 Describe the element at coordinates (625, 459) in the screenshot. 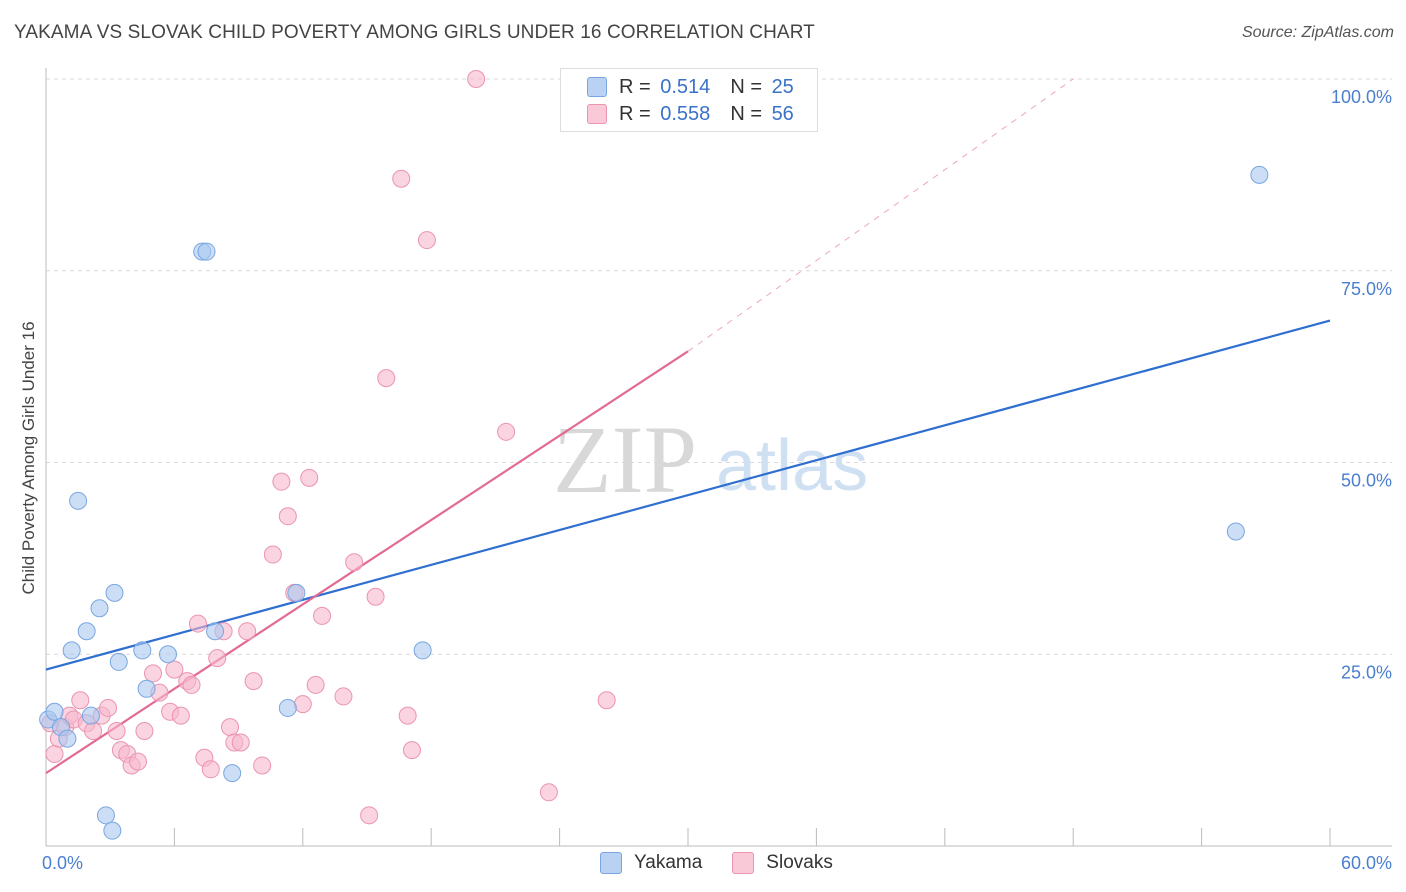

I see `watermark-zip: ZIP` at that location.